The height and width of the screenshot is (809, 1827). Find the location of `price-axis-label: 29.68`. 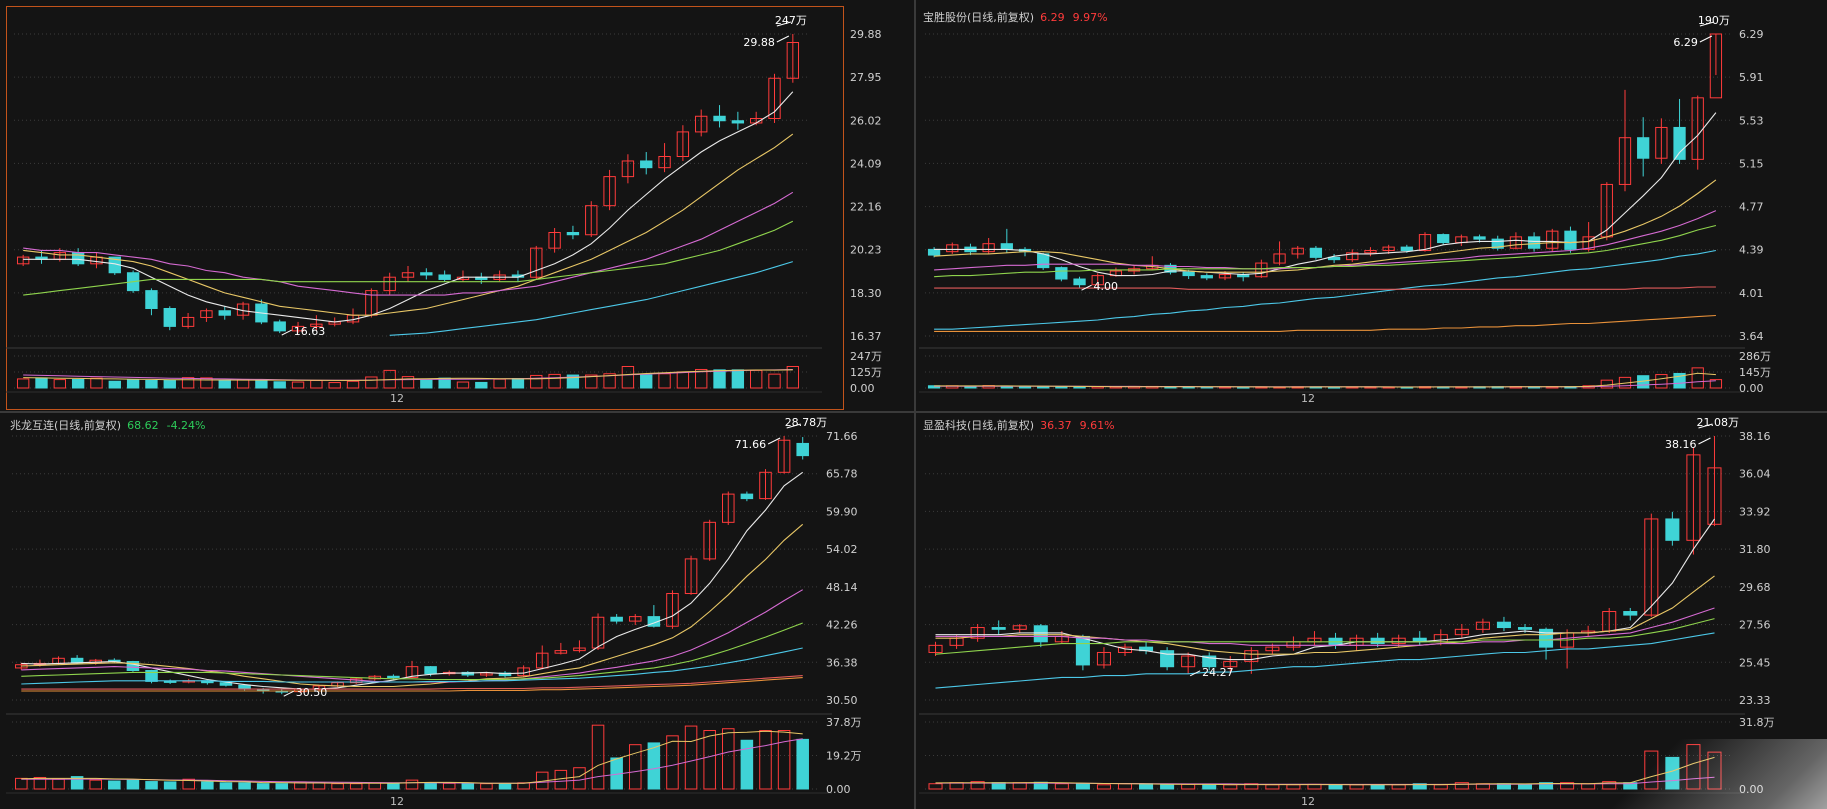

price-axis-label: 29.68 is located at coordinates (1755, 587).